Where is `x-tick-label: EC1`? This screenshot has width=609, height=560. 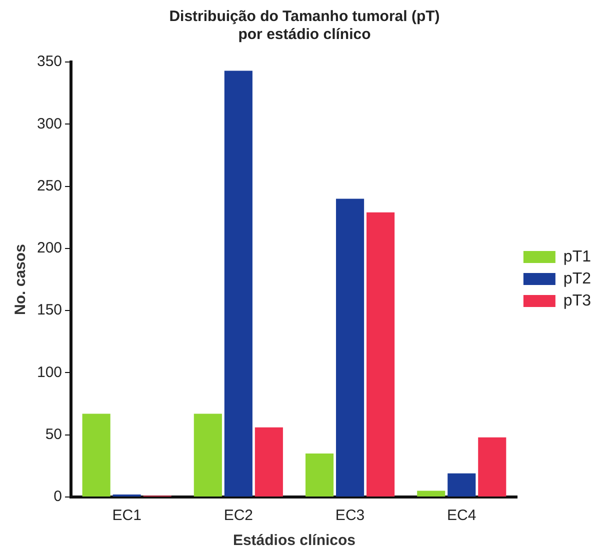
x-tick-label: EC1 is located at coordinates (127, 515).